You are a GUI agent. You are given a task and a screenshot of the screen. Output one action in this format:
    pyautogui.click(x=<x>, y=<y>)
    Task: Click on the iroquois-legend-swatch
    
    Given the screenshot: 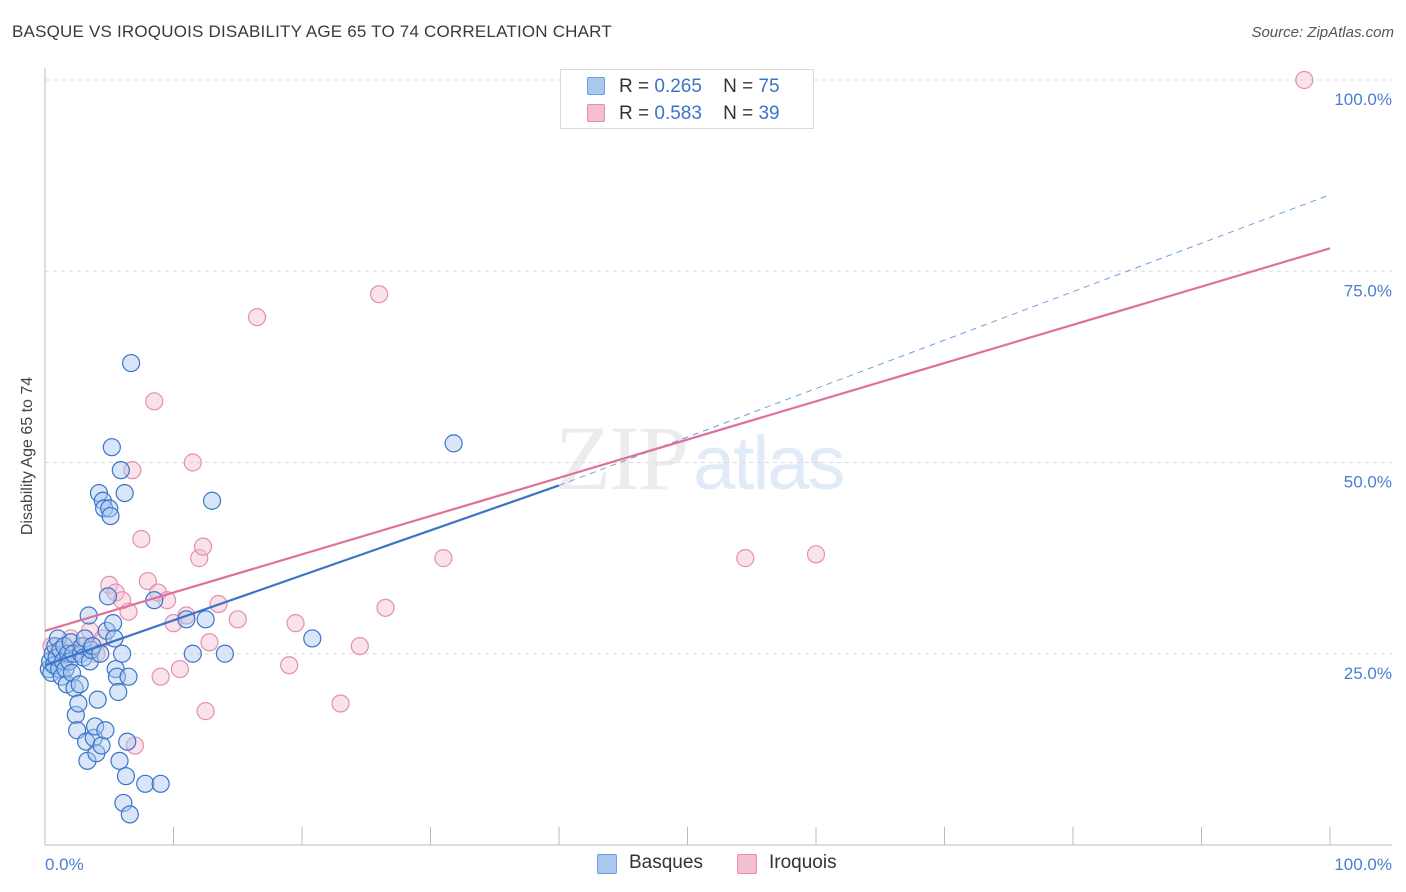 What is the action you would take?
    pyautogui.click(x=747, y=864)
    